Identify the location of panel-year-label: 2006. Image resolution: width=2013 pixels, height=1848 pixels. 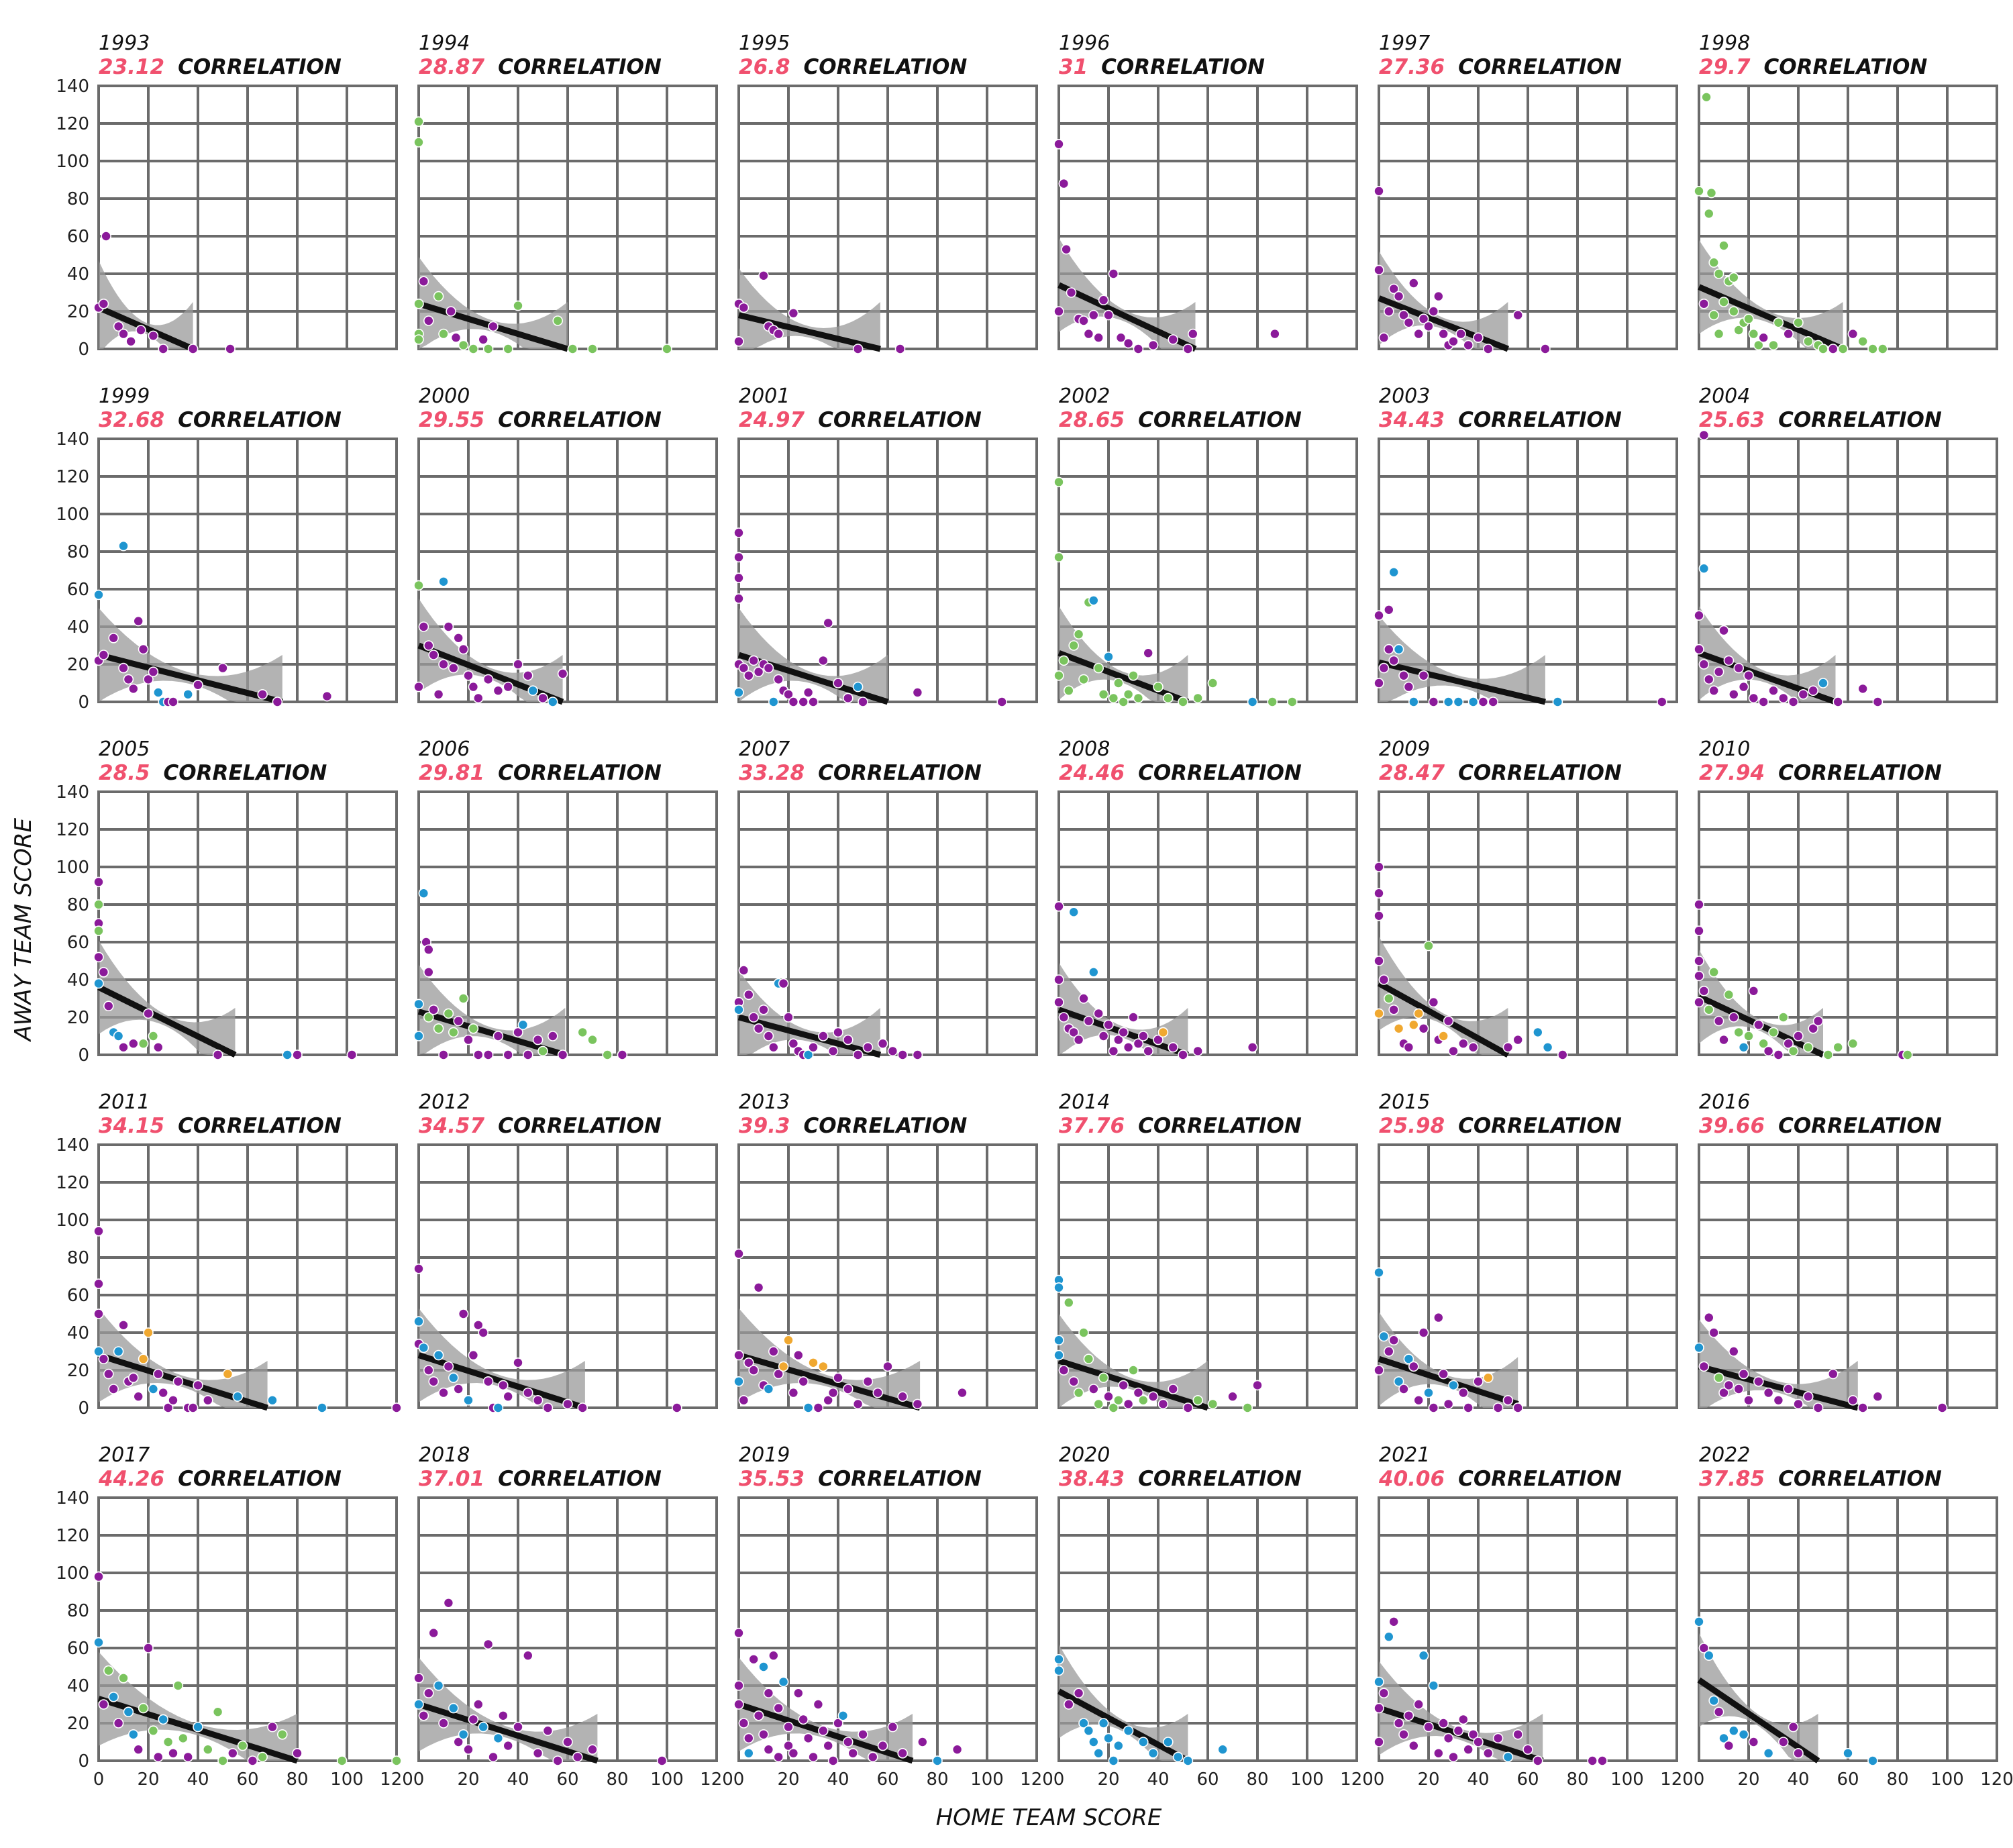
(445, 749).